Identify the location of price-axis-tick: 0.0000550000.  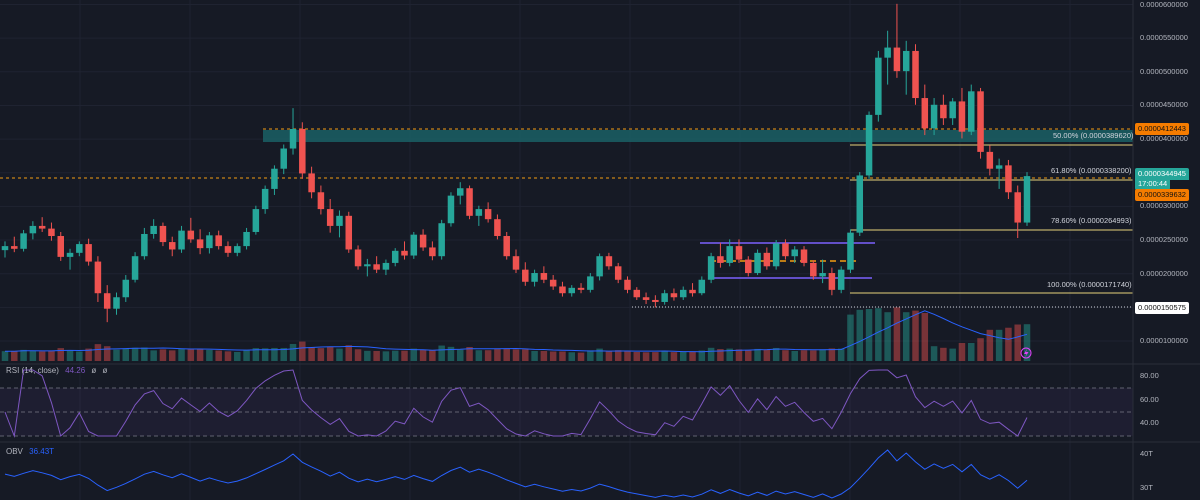
(1164, 38).